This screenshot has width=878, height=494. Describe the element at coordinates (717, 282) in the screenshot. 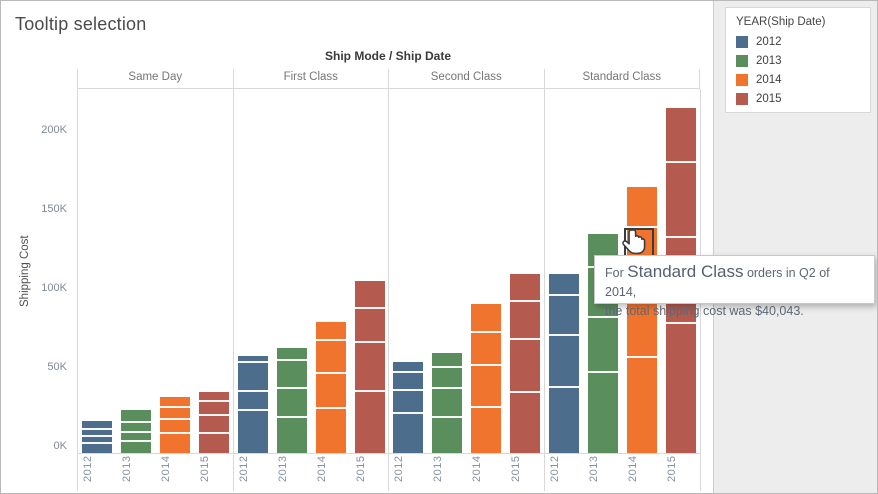

I see `tooltip-line1-suffix: orders in Q2 of 2014,` at that location.